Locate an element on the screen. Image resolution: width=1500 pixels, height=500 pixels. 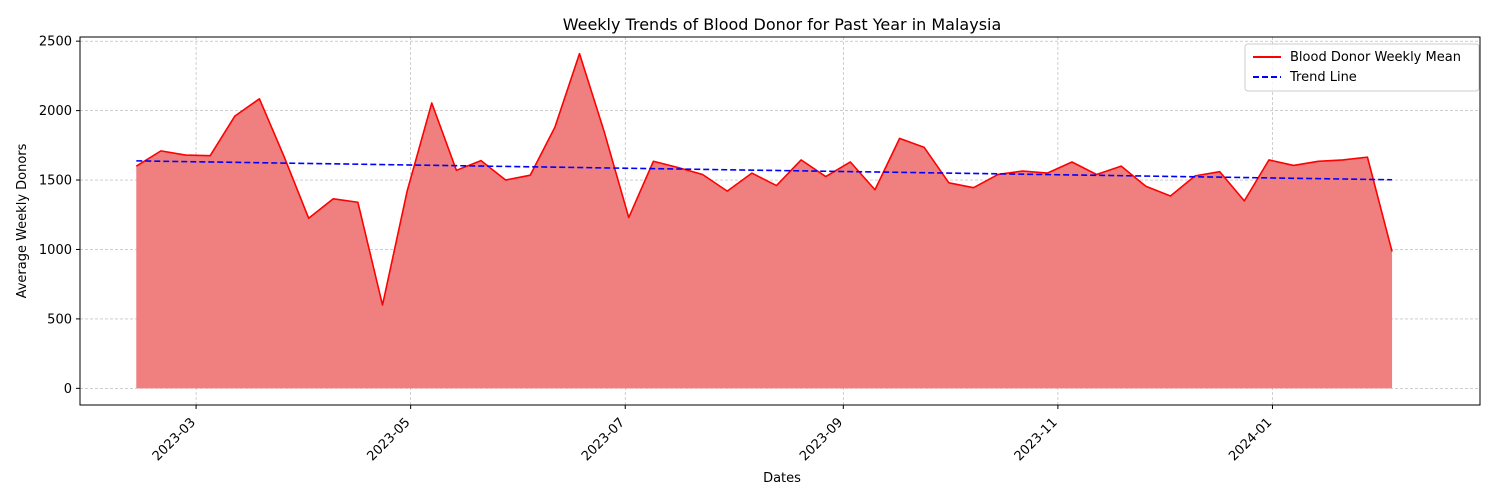
legend-label-trend-line: Trend Line is located at coordinates (1323, 77).